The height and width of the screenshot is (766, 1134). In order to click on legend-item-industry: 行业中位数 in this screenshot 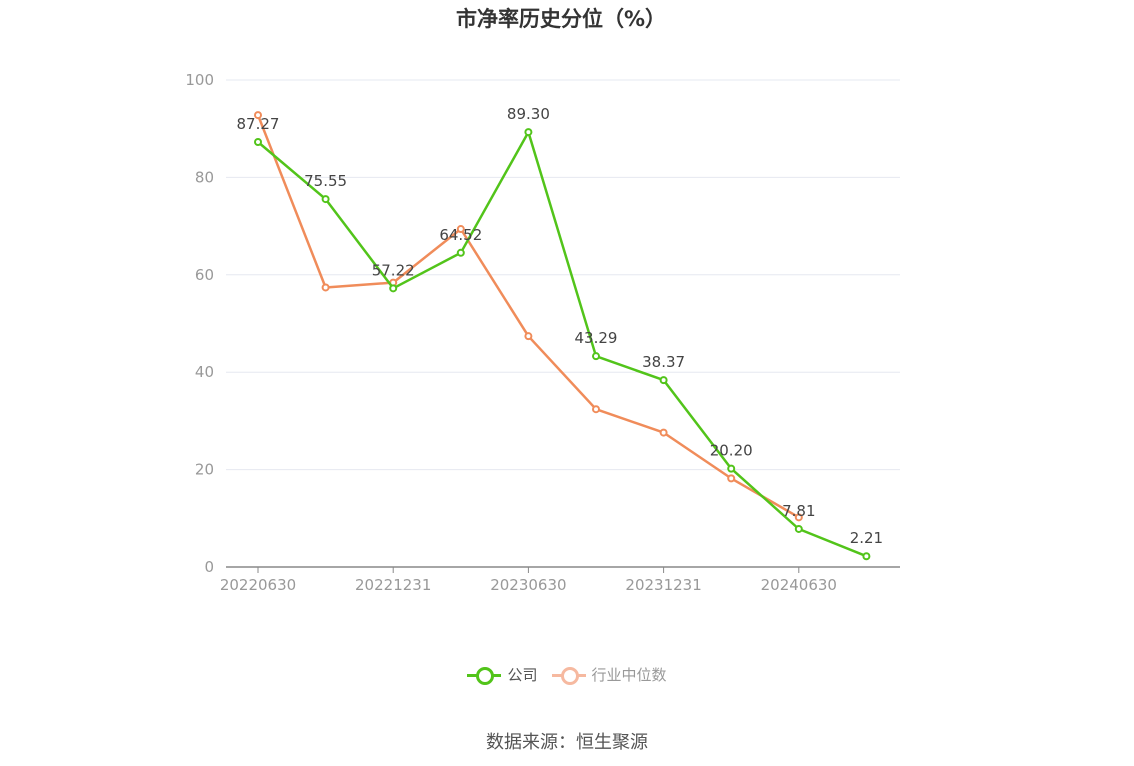, I will do `click(609, 674)`.